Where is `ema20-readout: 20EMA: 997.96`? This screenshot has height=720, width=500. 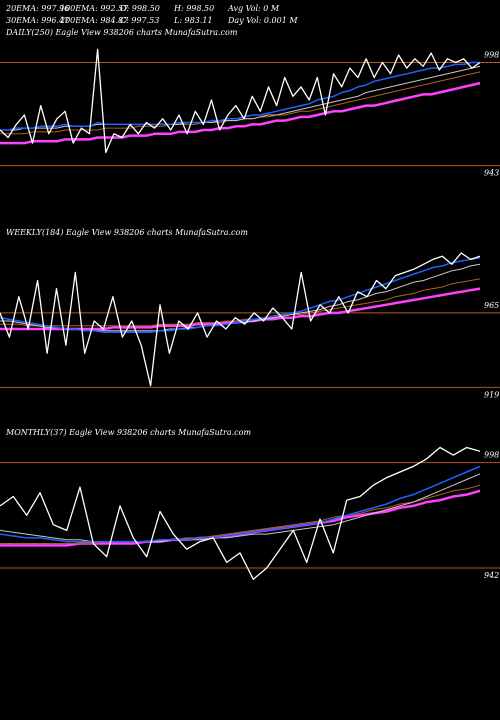
ema20-readout: 20EMA: 997.96 is located at coordinates (38, 8).